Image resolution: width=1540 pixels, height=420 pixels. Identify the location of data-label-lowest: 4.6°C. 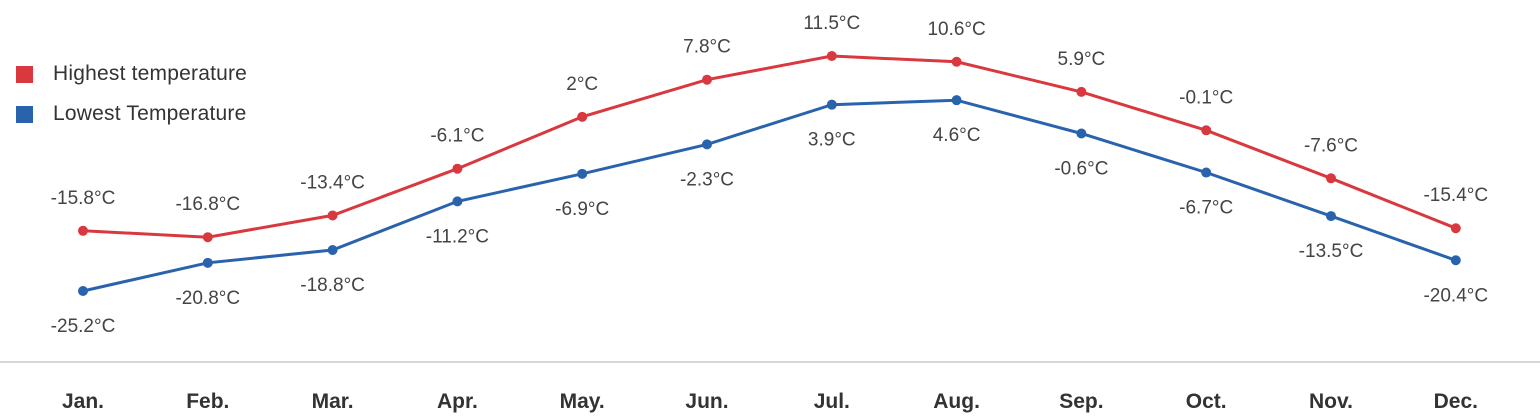
(957, 135).